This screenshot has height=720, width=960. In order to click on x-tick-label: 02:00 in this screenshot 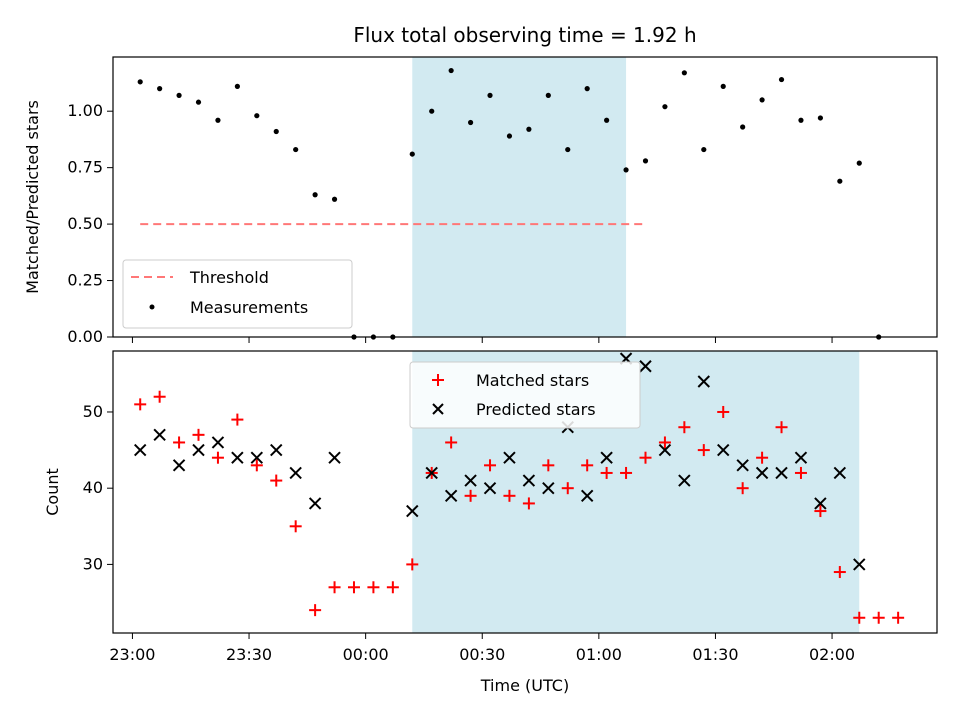, I will do `click(832, 654)`.